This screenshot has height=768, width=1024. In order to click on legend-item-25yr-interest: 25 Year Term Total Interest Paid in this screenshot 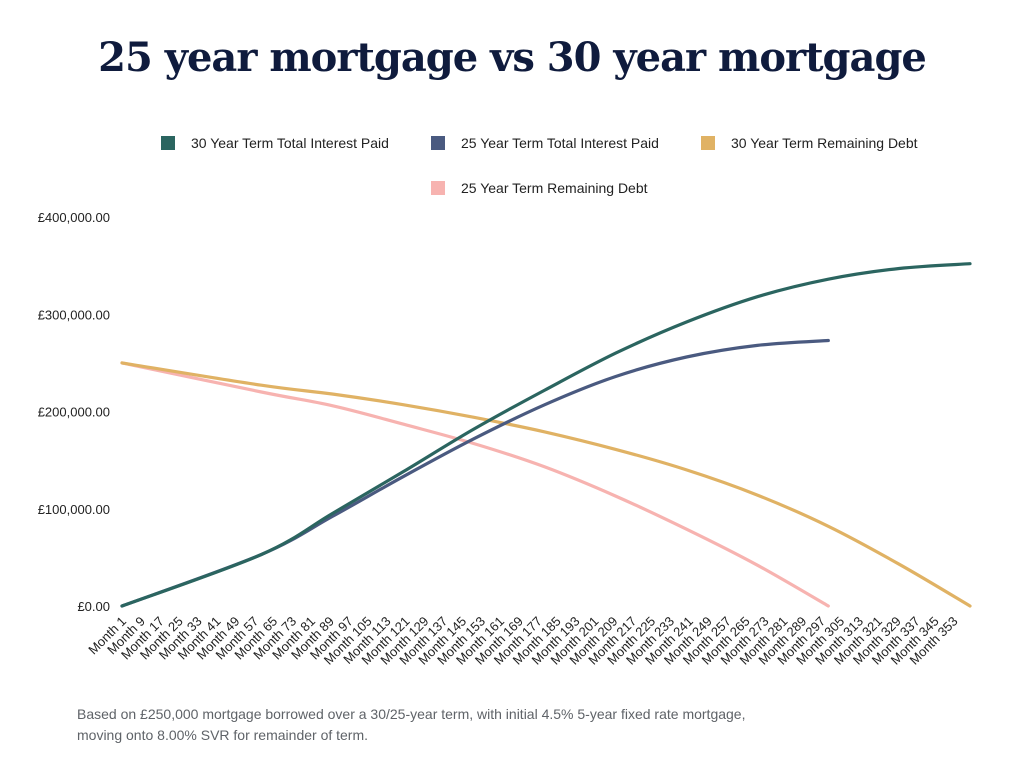, I will do `click(545, 143)`.